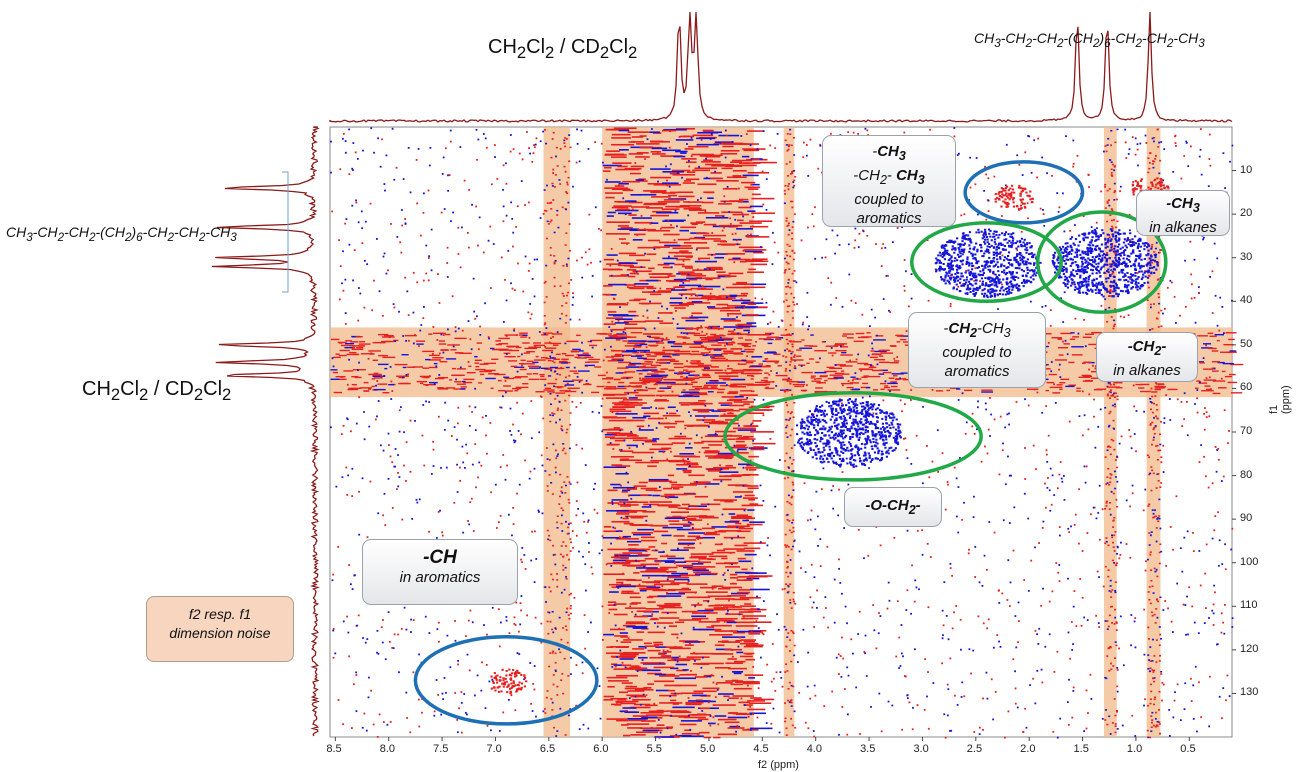 The image size is (1304, 772). I want to click on solvent-label-left: CH2Cl2 / CD2Cl2, so click(157, 391).